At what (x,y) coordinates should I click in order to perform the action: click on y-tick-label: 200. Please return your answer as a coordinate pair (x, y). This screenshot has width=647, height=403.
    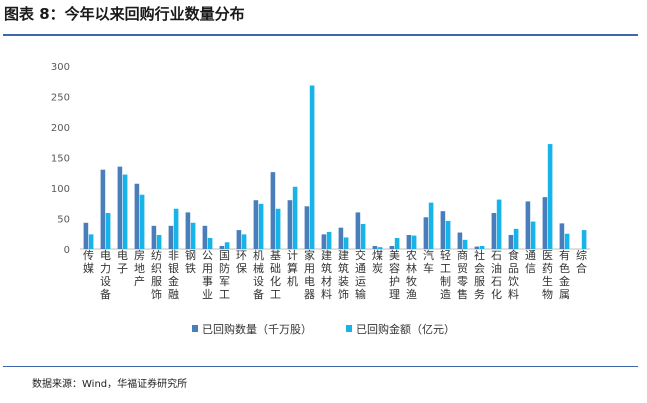
    Looking at the image, I should click on (60, 128).